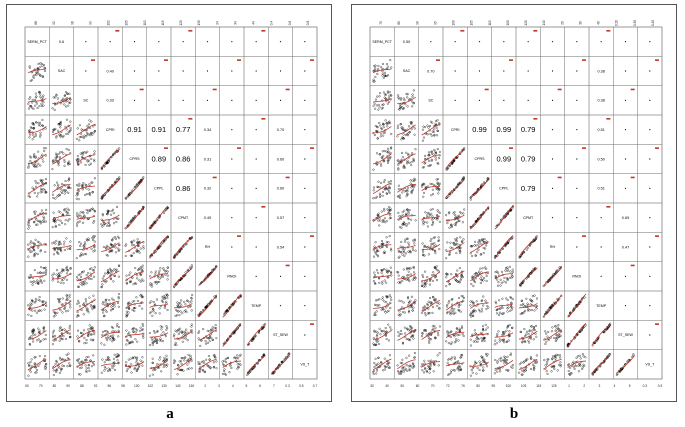  What do you see at coordinates (27, 386) in the screenshot?
I see `bottom-tick-label: 60` at bounding box center [27, 386].